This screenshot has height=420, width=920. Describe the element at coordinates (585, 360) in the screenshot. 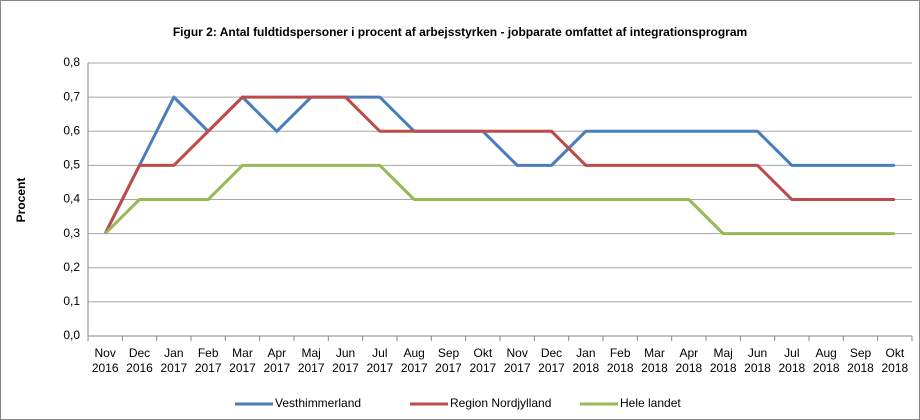

I see `x-tick-label: Jan 2018` at that location.